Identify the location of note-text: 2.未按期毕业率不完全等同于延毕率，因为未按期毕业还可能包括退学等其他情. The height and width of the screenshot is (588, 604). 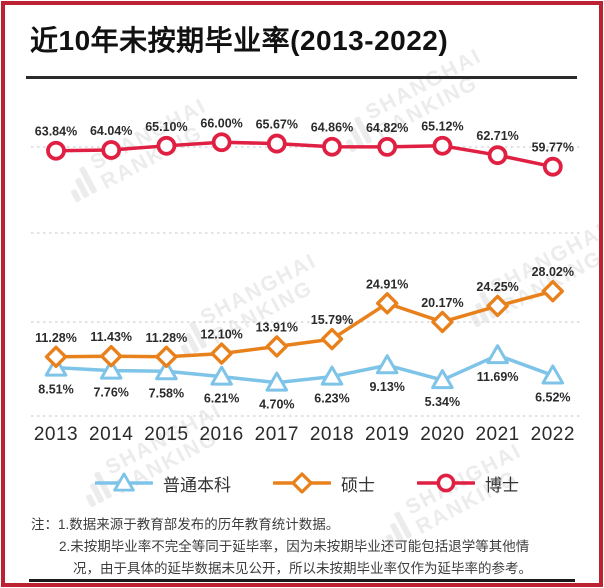
(294, 546).